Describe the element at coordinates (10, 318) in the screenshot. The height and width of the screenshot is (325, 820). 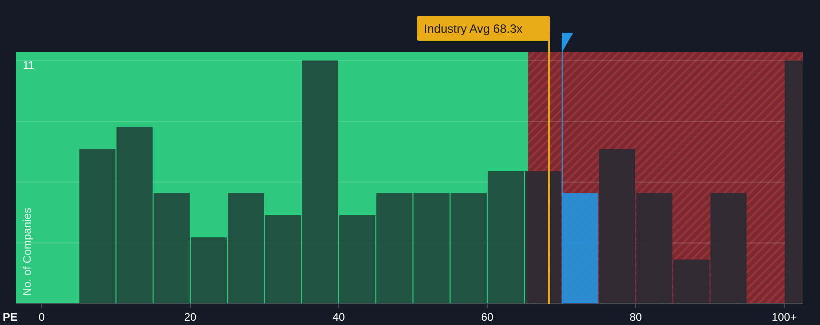
I see `x-axis-title: PE` at that location.